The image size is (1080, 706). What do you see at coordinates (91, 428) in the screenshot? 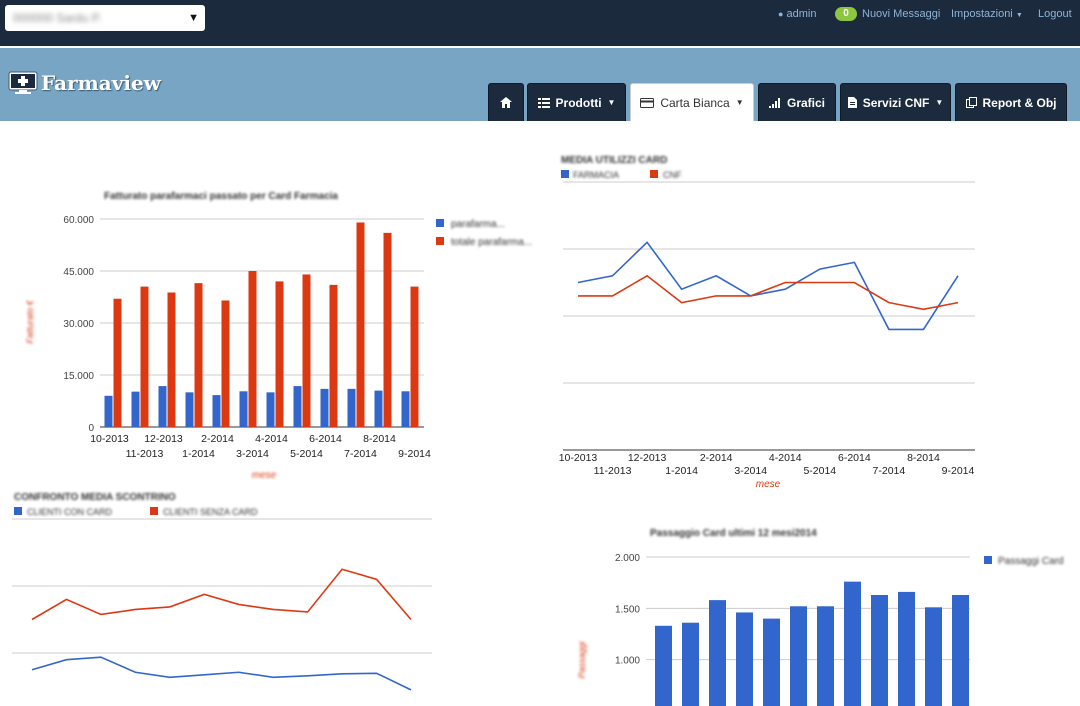
I see `y-tick-label: 0` at bounding box center [91, 428].